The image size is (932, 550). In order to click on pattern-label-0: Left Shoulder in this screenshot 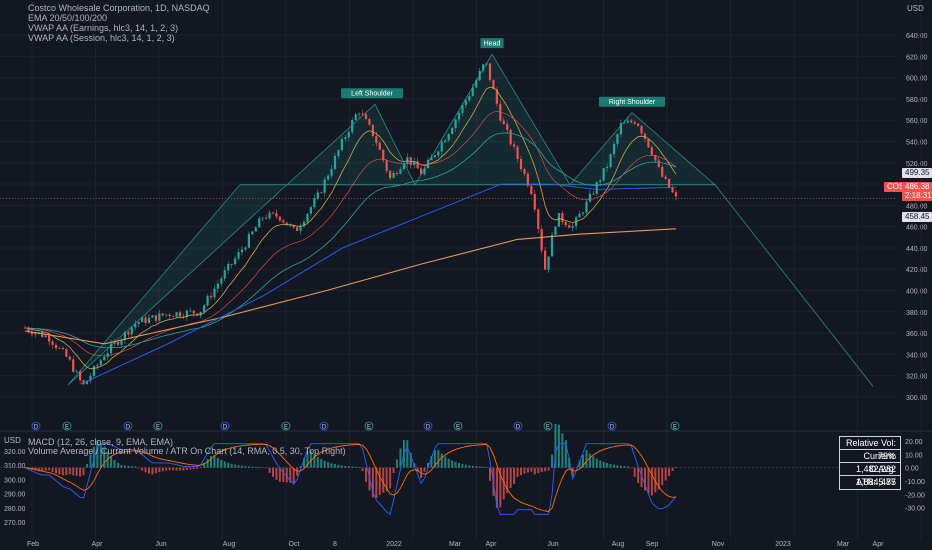, I will do `click(372, 94)`.